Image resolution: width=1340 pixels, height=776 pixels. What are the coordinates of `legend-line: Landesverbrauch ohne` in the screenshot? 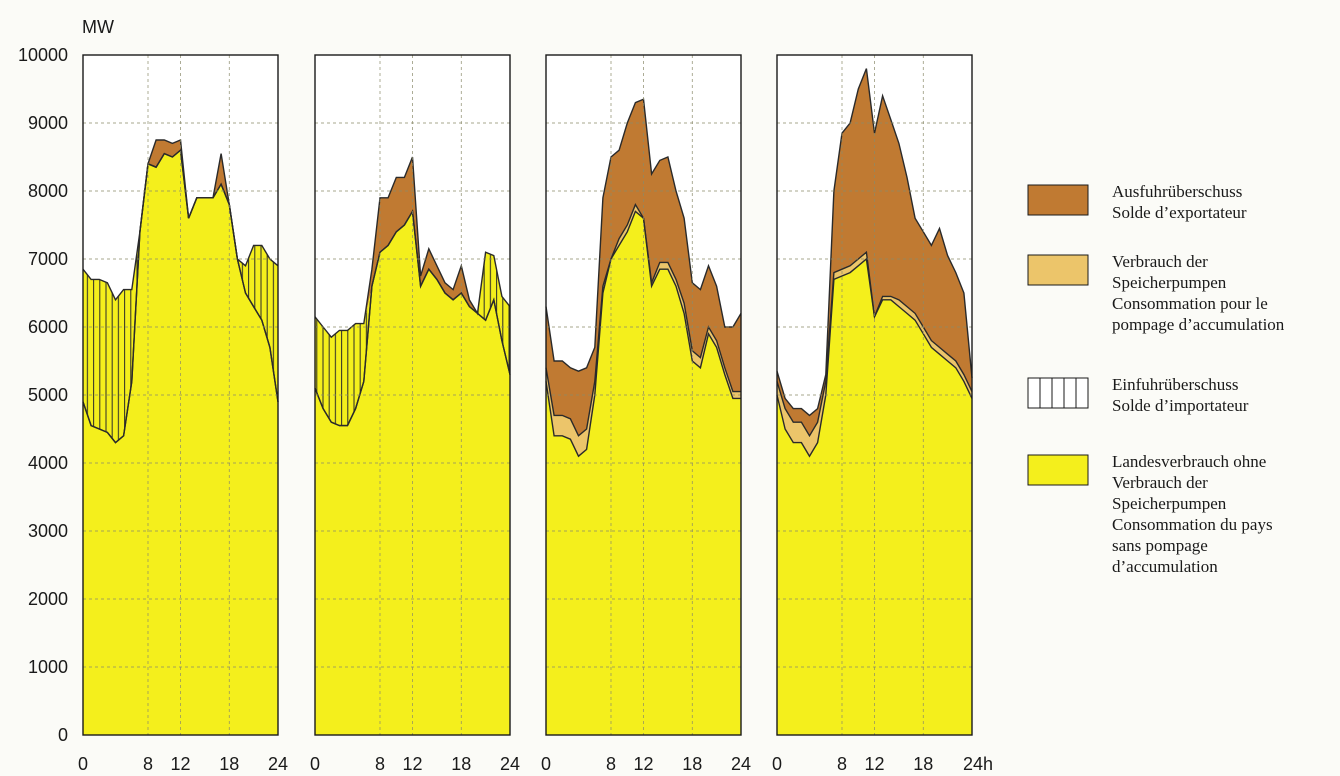 It's located at (1189, 461).